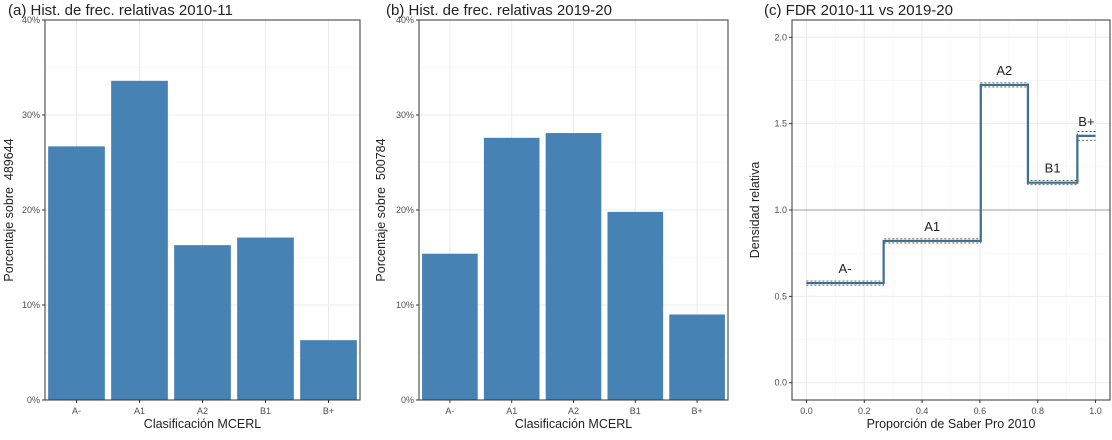 The width and height of the screenshot is (1112, 440). Describe the element at coordinates (780, 210) in the screenshot. I see `y-tick-label: 1.0` at that location.